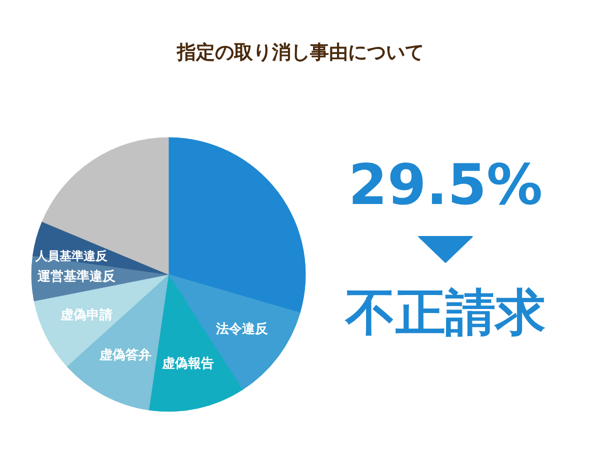 Image resolution: width=600 pixels, height=450 pixels. I want to click on slice-label: 虚偽報告, so click(187, 364).